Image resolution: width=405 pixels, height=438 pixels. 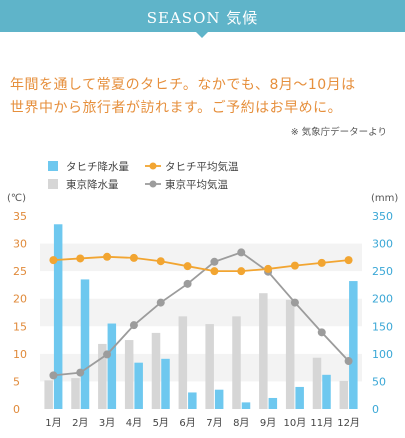 What do you see at coordinates (202, 35) in the screenshot?
I see `header-notch` at bounding box center [202, 35].